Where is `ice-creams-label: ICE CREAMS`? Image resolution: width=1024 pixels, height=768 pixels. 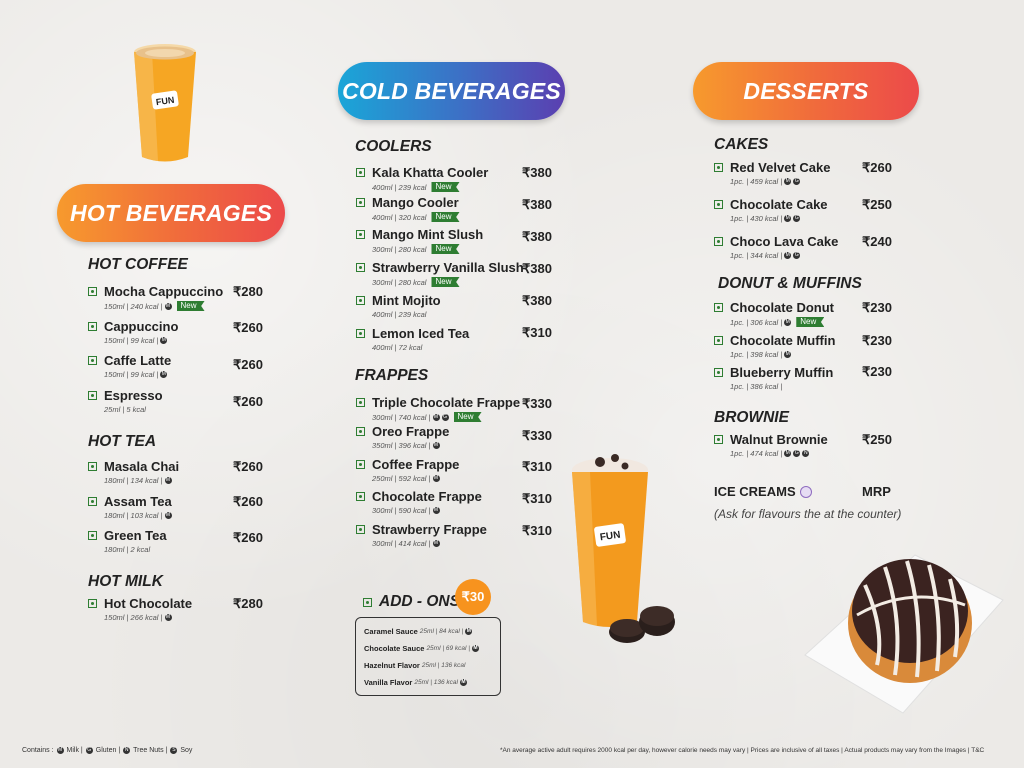 ice-creams-label: ICE CREAMS is located at coordinates (763, 491).